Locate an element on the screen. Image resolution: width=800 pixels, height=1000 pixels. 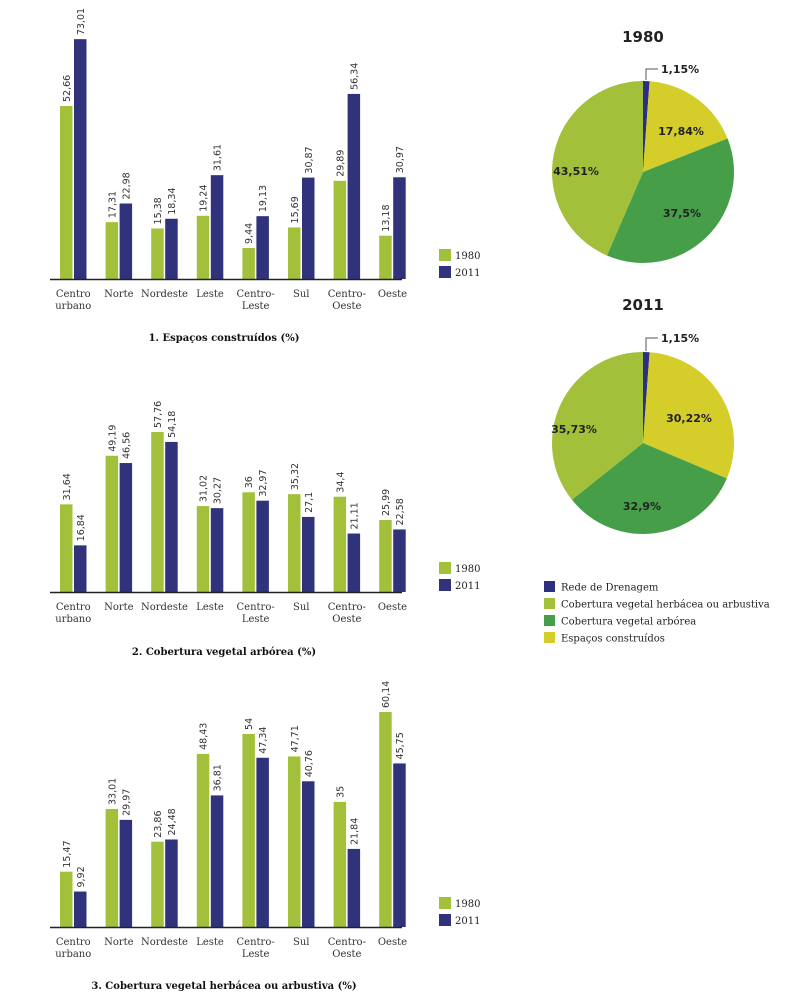
pie-slice-herbacea is located at coordinates (597, 168).